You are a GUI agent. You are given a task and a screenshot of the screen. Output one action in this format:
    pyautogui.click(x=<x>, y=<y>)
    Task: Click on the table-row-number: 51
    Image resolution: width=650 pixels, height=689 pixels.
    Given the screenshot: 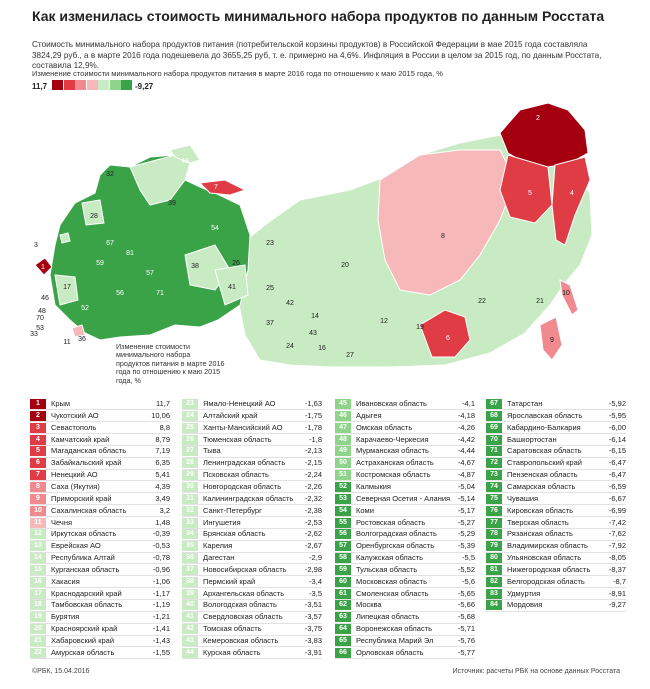 What is the action you would take?
    pyautogui.click(x=343, y=475)
    